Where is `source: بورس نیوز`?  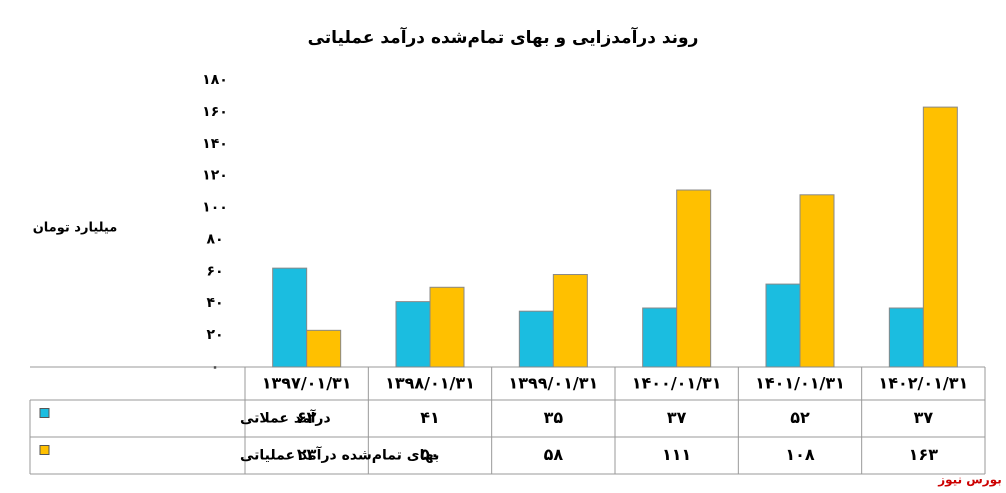 source: بورس نیوز is located at coordinates (969, 480).